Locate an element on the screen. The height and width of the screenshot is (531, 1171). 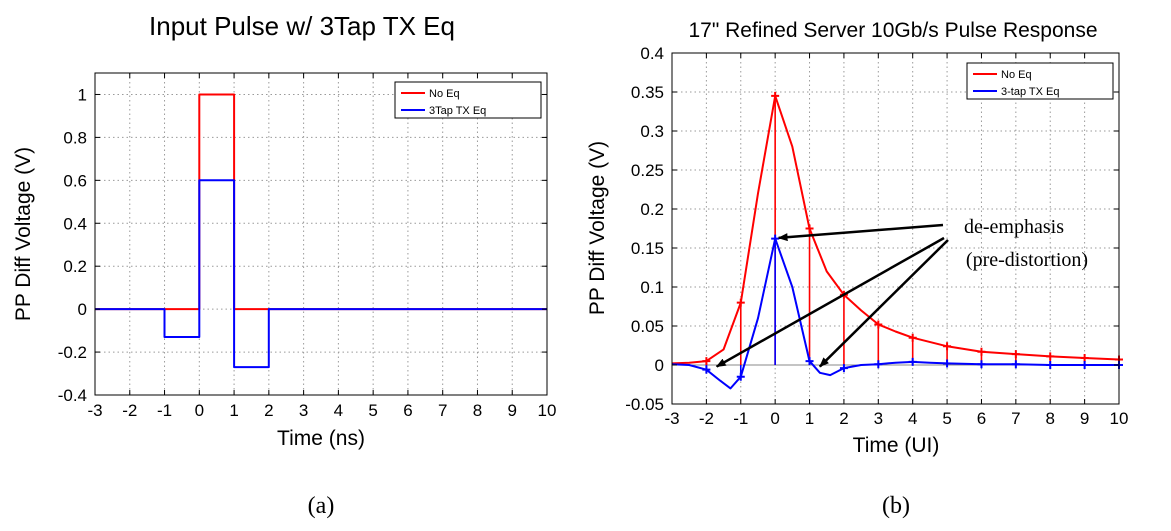
y-tick-label: 0.8 is located at coordinates (75, 137).